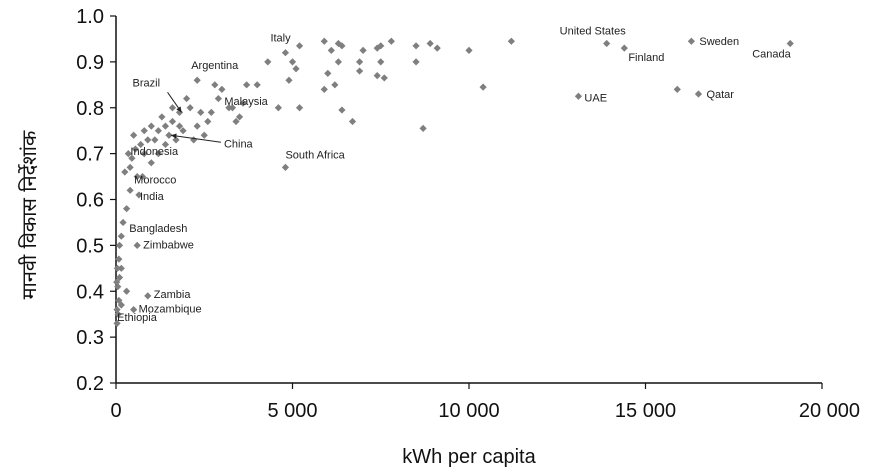 The image size is (888, 474). What do you see at coordinates (468, 411) in the screenshot?
I see `x-tick-label: 10 000` at bounding box center [468, 411].